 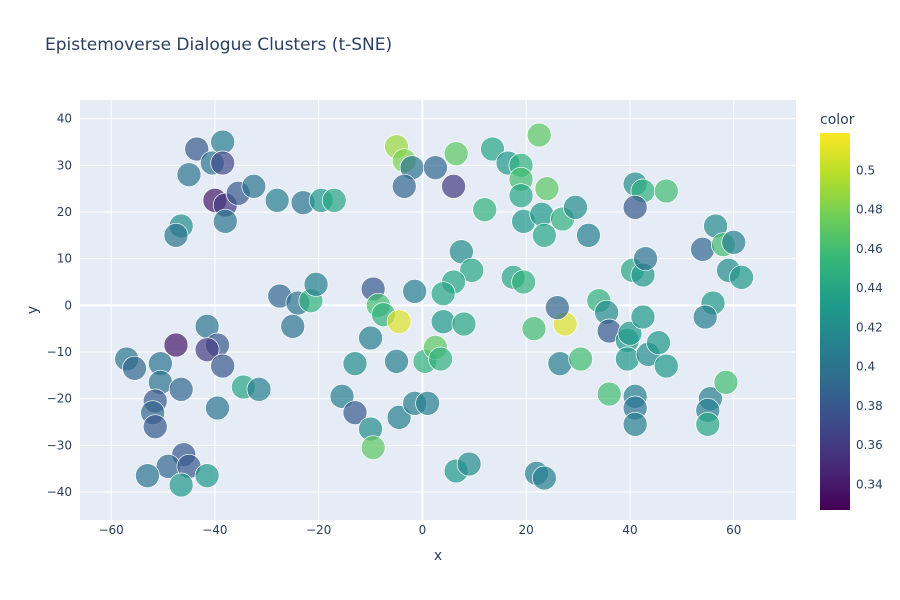 What do you see at coordinates (59, 305) in the screenshot?
I see `y-tick-labels: −40 −30 −20 −10 0 10 20 30 40` at bounding box center [59, 305].